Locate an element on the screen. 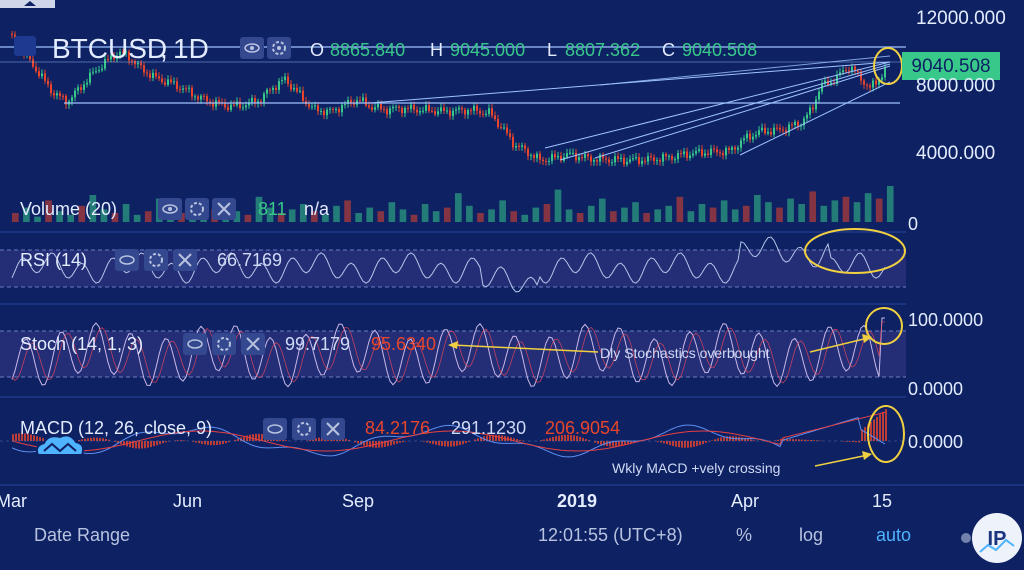 This screenshot has width=1024, height=570. price-axis: 12000.000 8000.000 4000.000 is located at coordinates (961, 86).